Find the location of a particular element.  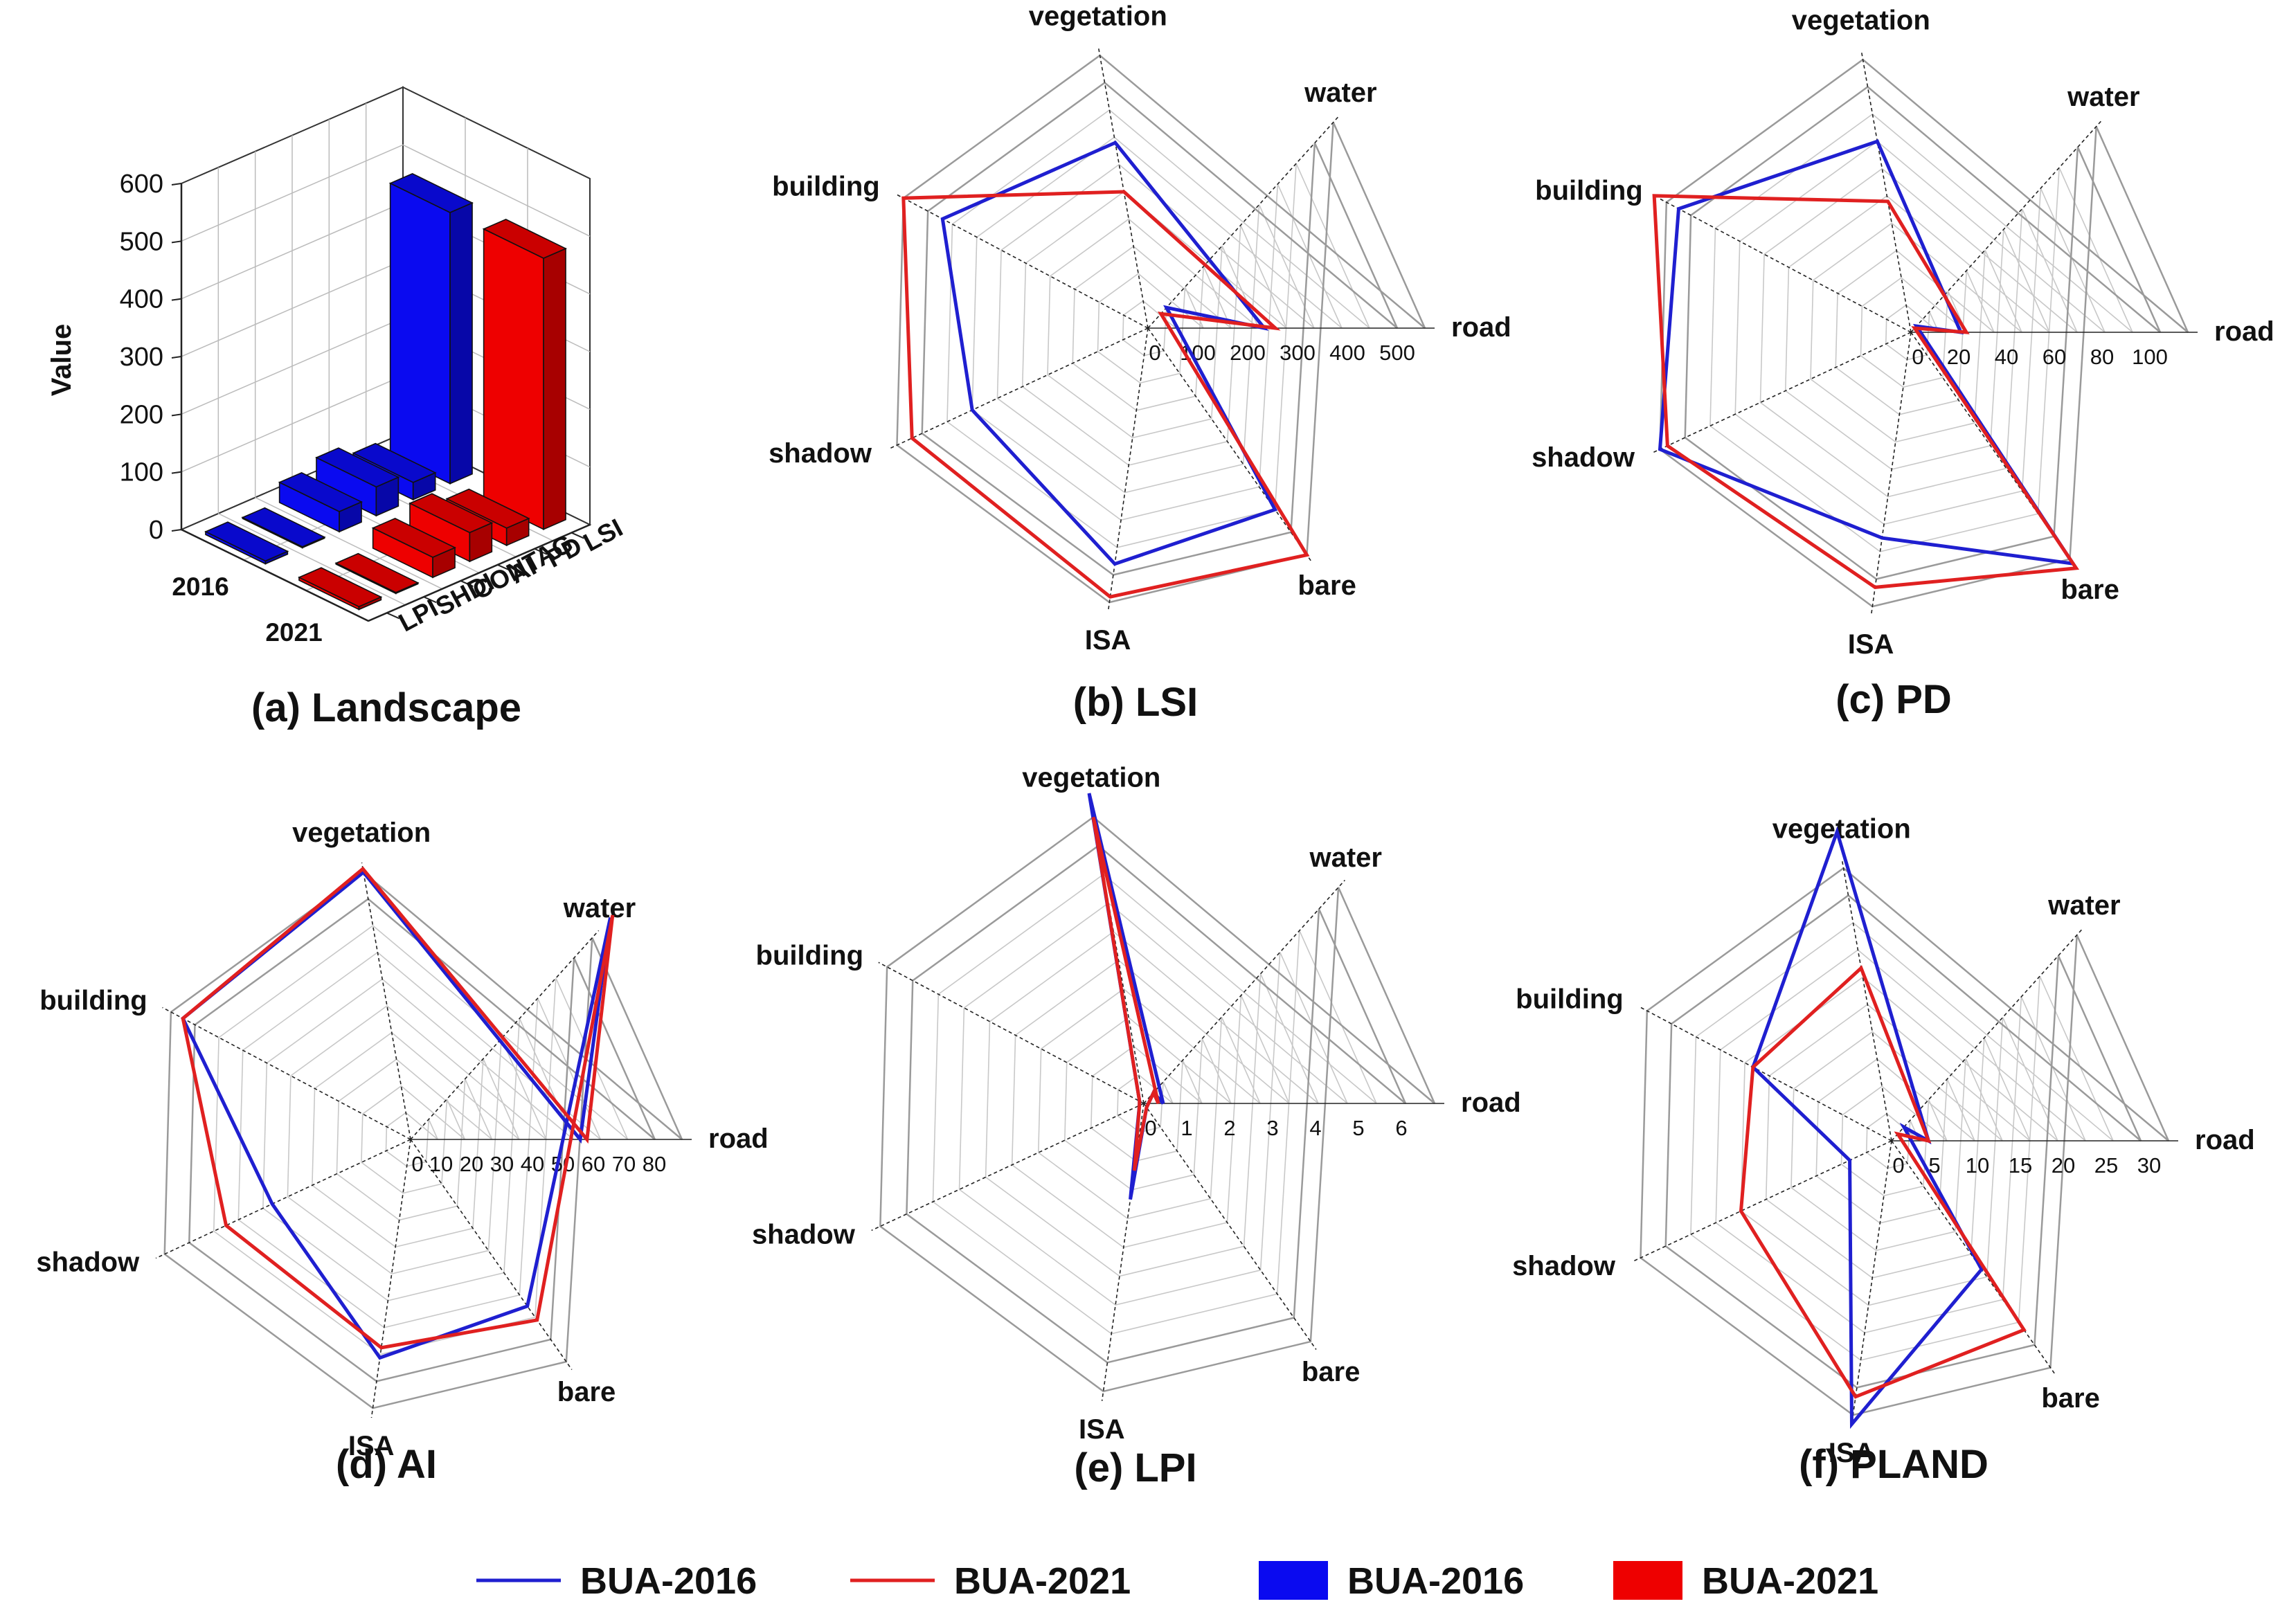

chart-title-c: (c) PD is located at coordinates (1893, 699).